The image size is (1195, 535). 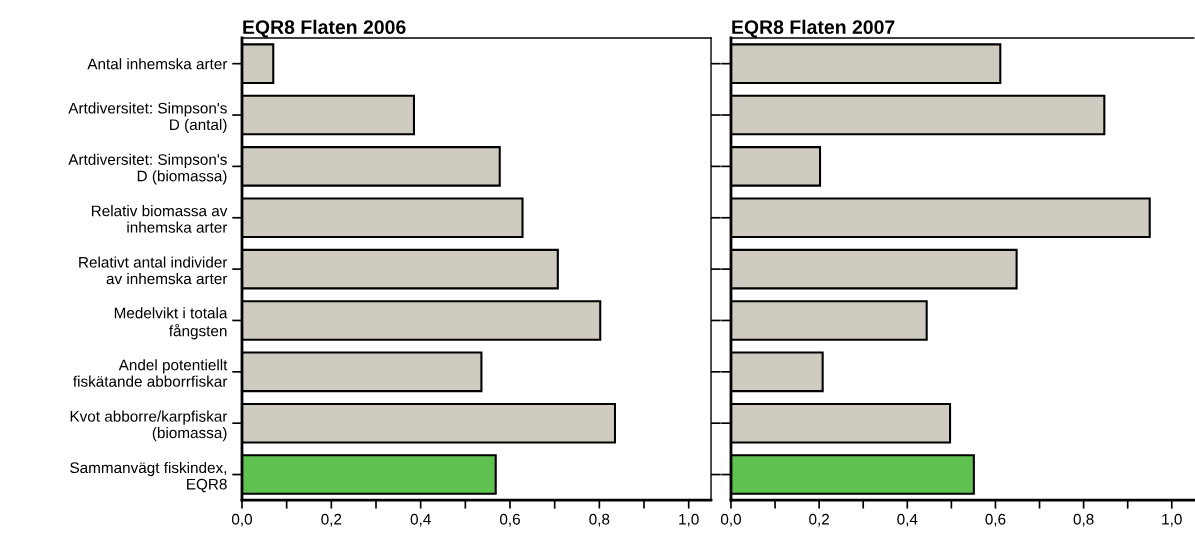 What do you see at coordinates (324, 28) in the screenshot?
I see `chart-title: EQR8 Flaten 2006` at bounding box center [324, 28].